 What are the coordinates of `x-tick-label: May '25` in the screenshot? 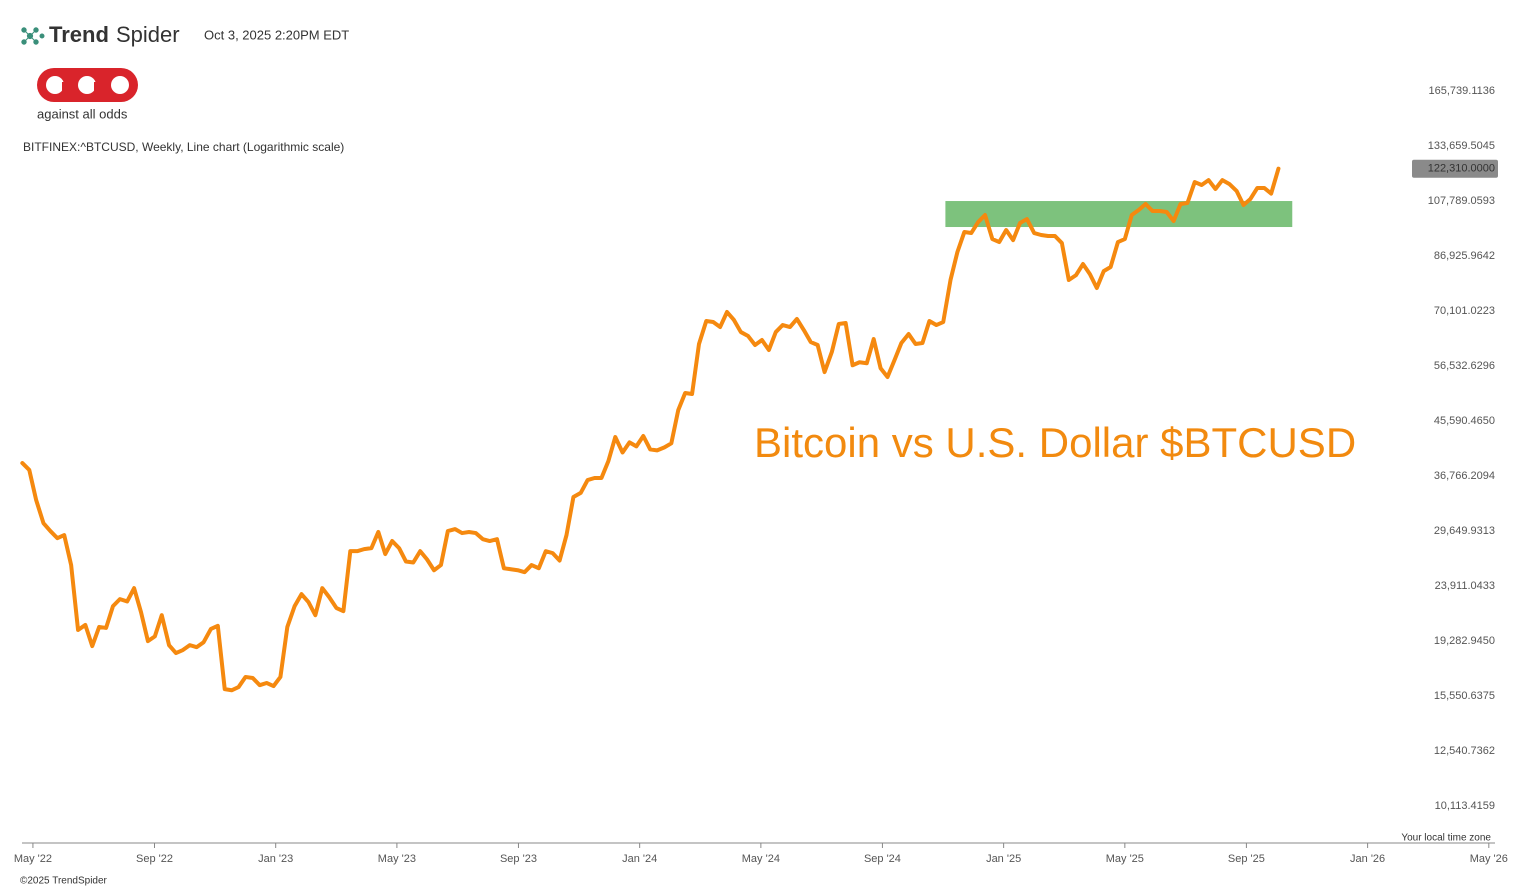 It's located at (1125, 859).